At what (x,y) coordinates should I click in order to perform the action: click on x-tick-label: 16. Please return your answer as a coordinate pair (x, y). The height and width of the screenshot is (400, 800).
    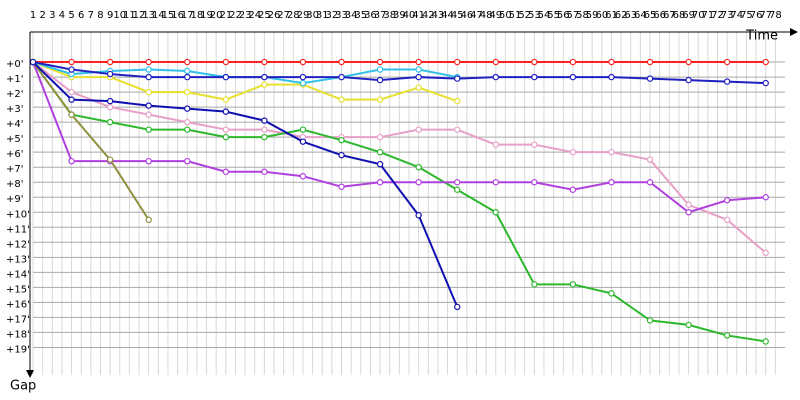
    Looking at the image, I should click on (177, 15).